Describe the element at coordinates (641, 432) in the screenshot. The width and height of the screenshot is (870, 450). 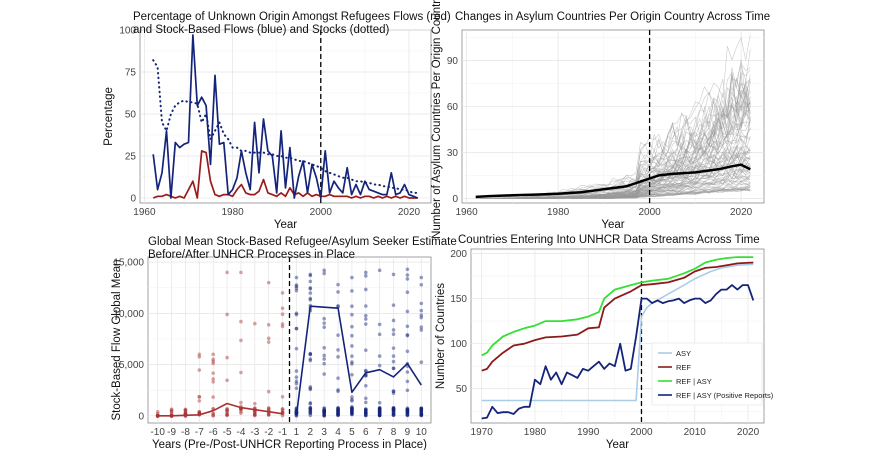
I see `x-tick-label: 2000` at that location.